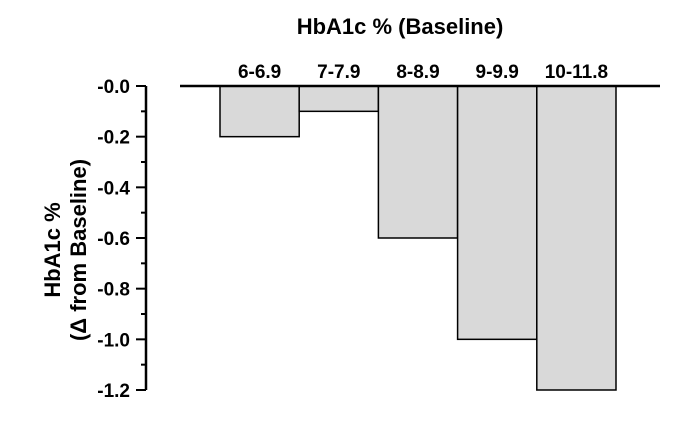 The image size is (676, 423). Describe the element at coordinates (400, 26) in the screenshot. I see `chart-title: HbA1c % (Baseline)` at that location.